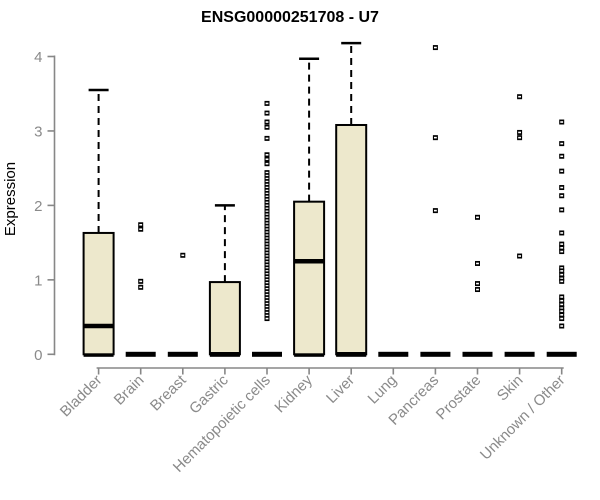 The height and width of the screenshot is (500, 600). I want to click on y-tick-label: 2, so click(38, 206).